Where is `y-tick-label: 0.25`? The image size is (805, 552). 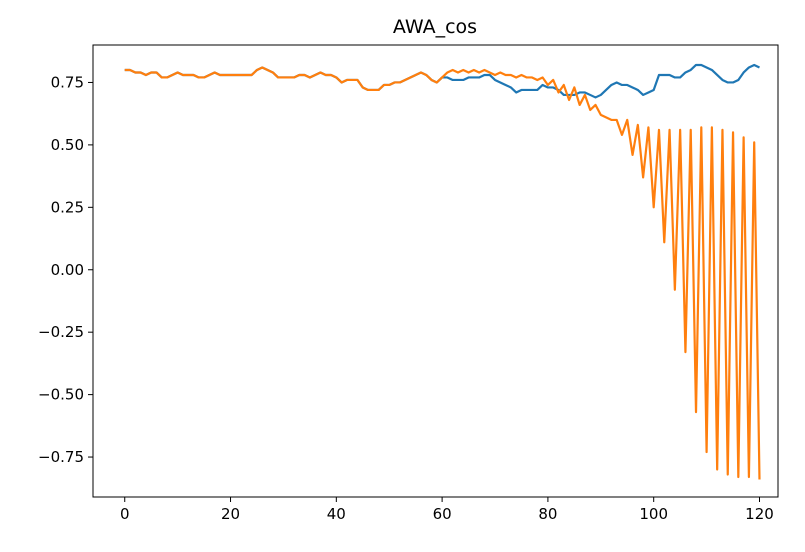 y-tick-label: 0.25 is located at coordinates (67, 207).